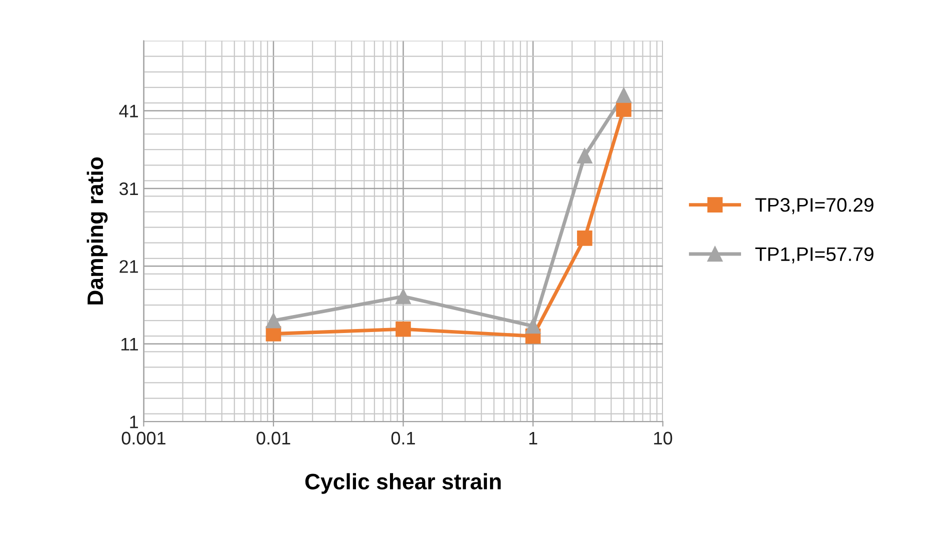 The width and height of the screenshot is (927, 544). Describe the element at coordinates (273, 438) in the screenshot. I see `x-tick-label: 0.01` at that location.